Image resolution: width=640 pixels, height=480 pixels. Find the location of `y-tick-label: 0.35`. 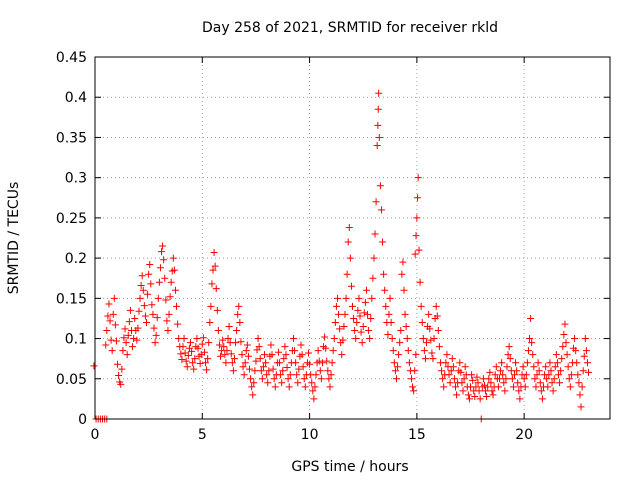

y-tick-label: 0.35 is located at coordinates (71, 138).